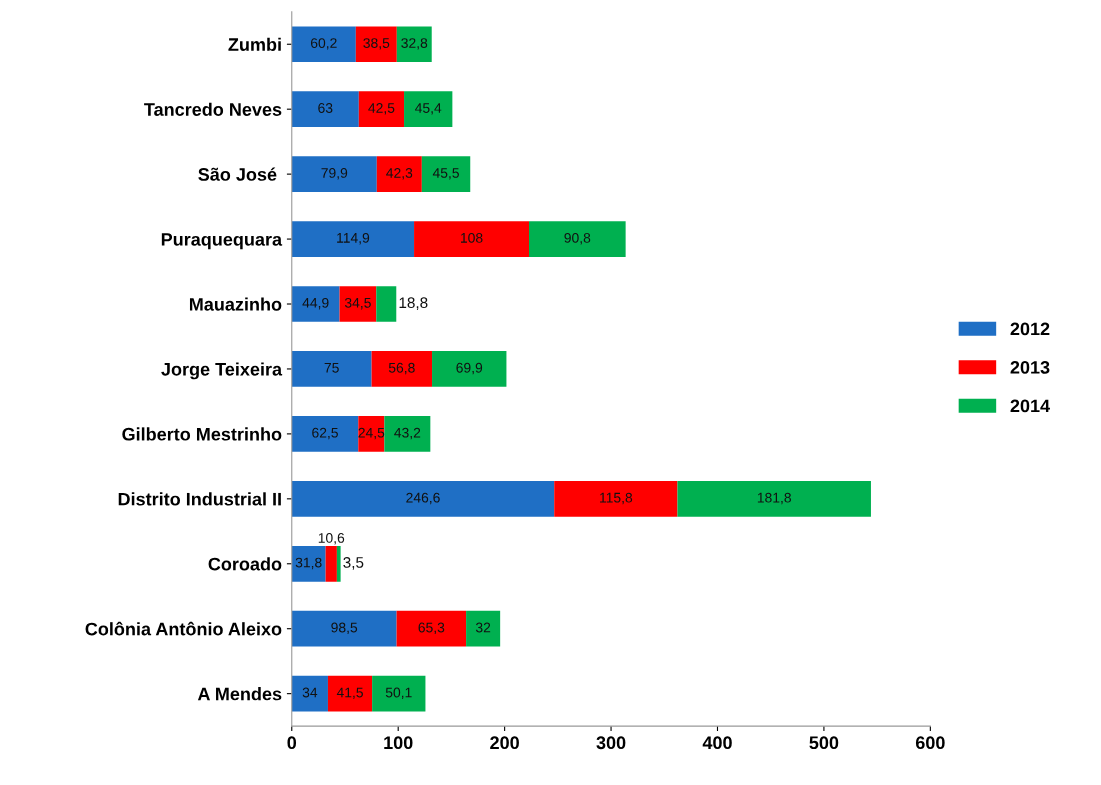  What do you see at coordinates (222, 371) in the screenshot?
I see `y-tick-label: Jorge Teixeira` at bounding box center [222, 371].